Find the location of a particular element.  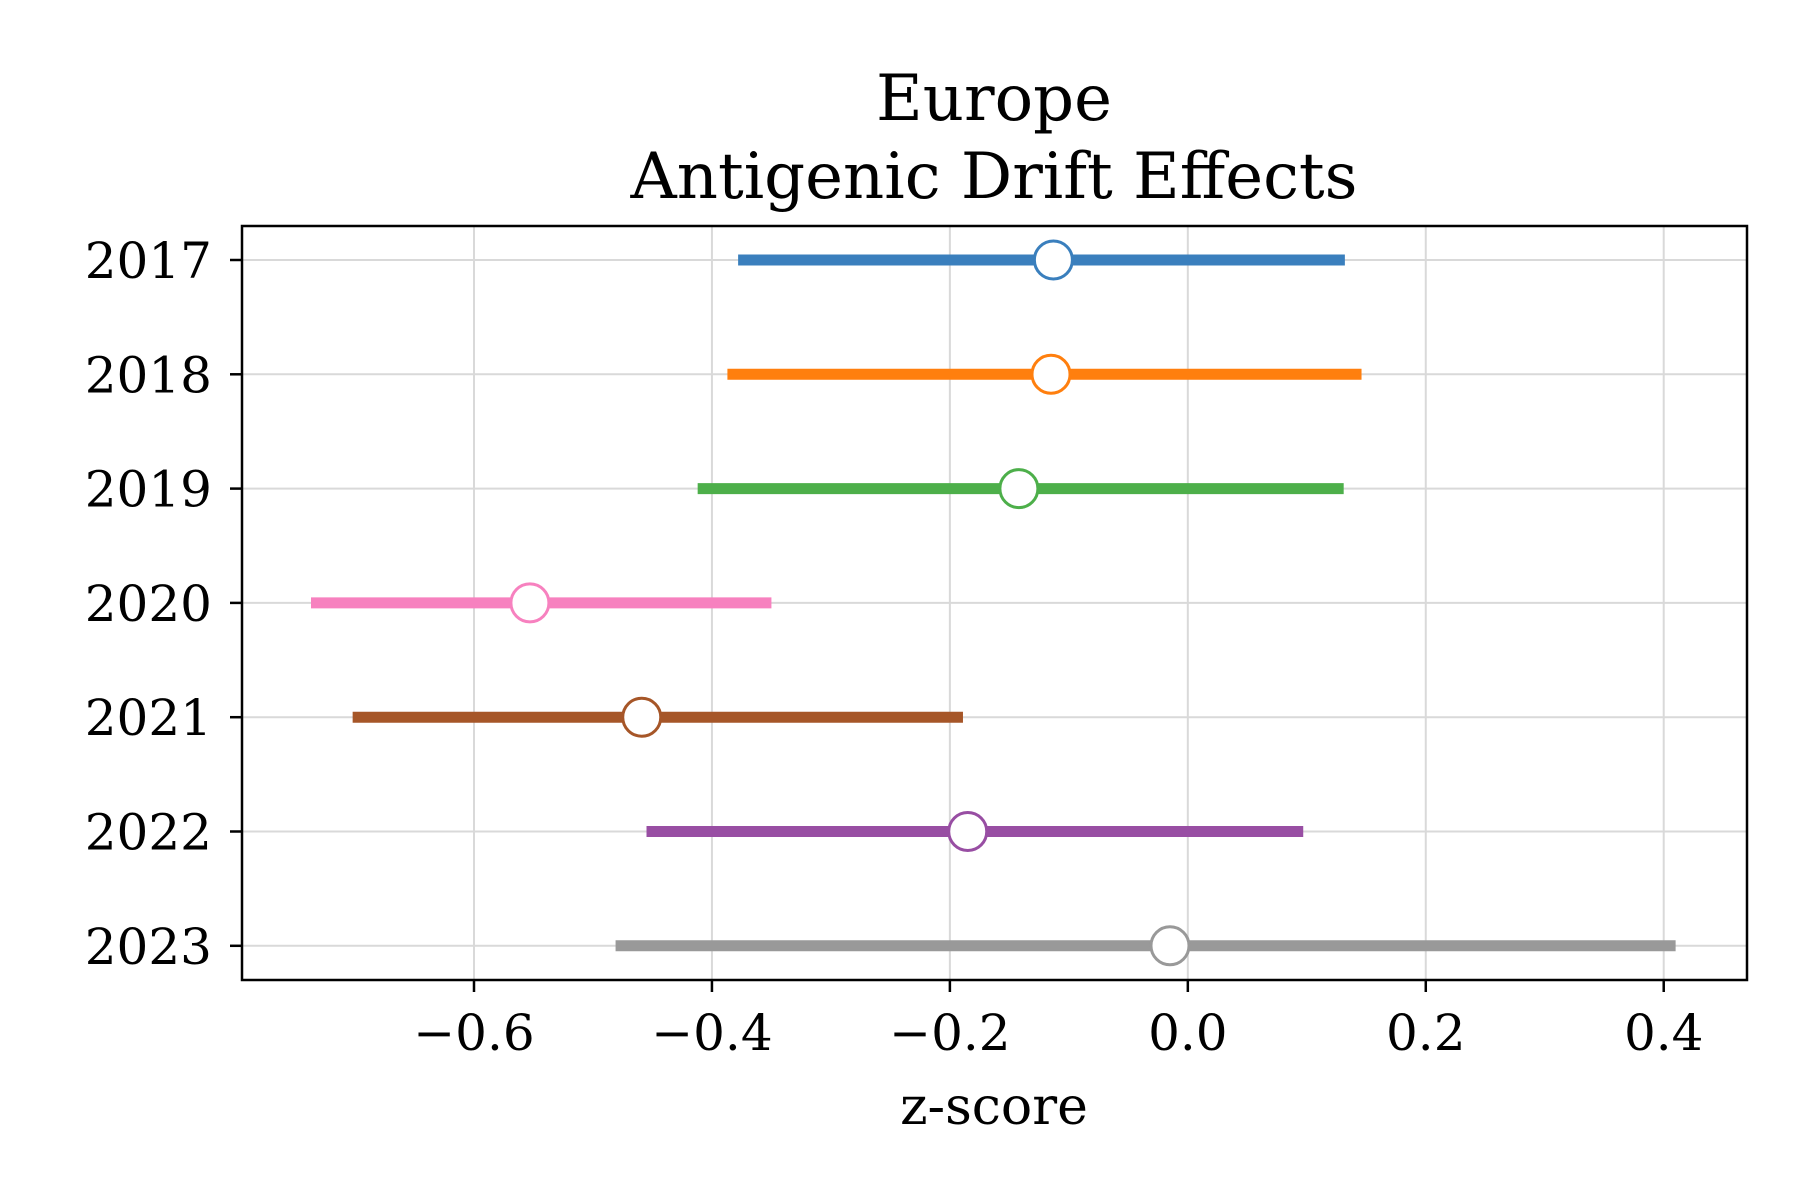

y-tick-label: 2020 is located at coordinates (148, 604).